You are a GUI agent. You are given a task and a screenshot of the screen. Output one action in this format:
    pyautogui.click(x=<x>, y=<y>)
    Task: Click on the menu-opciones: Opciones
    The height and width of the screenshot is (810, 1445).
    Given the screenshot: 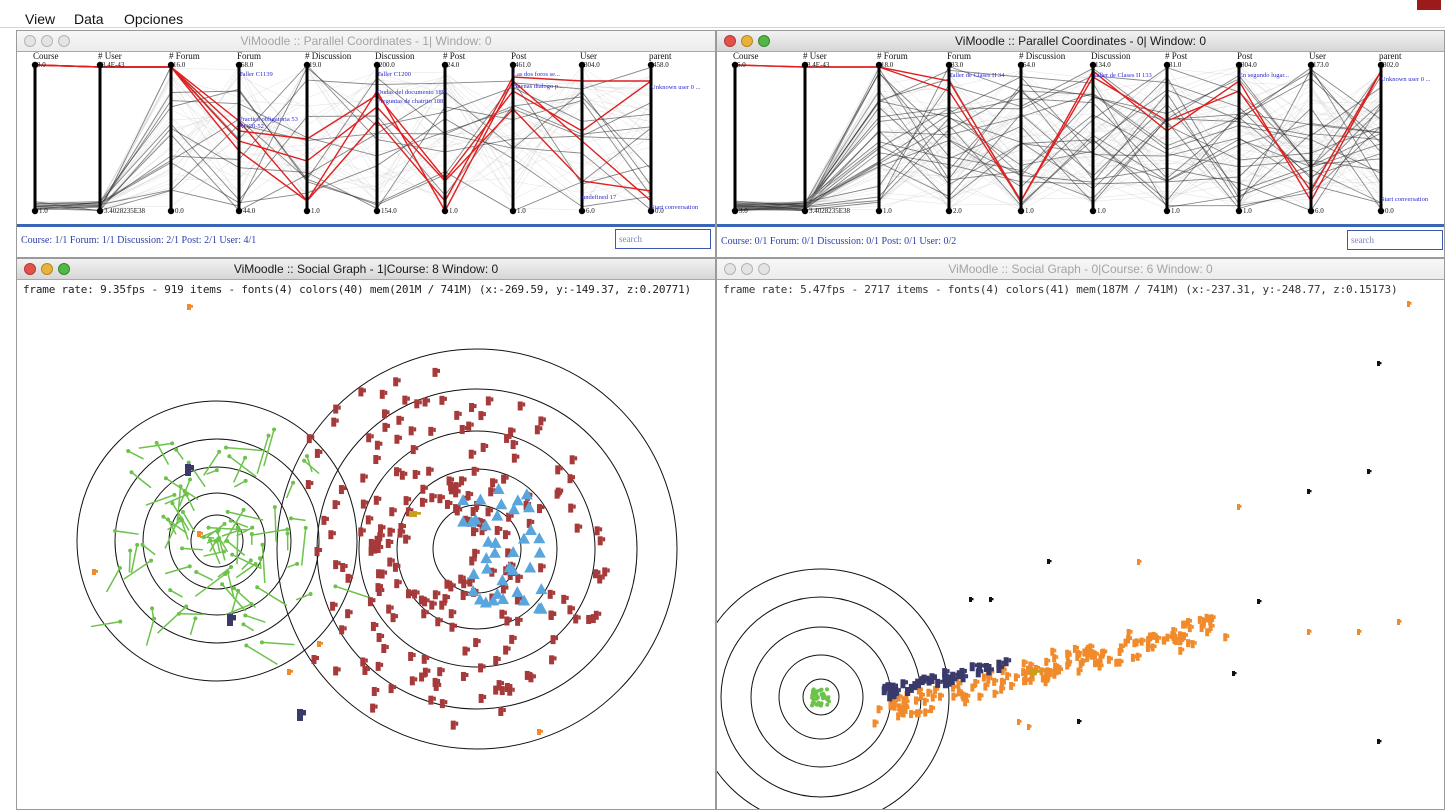 What is the action you would take?
    pyautogui.click(x=154, y=19)
    